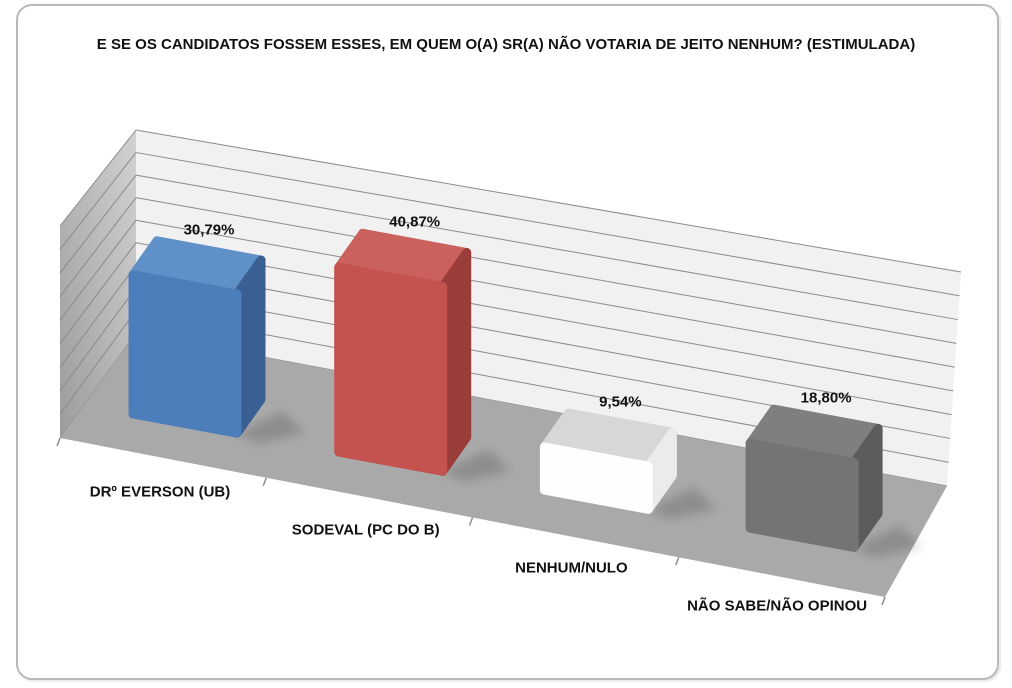 The width and height of the screenshot is (1012, 688). What do you see at coordinates (777, 606) in the screenshot?
I see `category-label: NÃO SABE/NÃO OPINOU` at bounding box center [777, 606].